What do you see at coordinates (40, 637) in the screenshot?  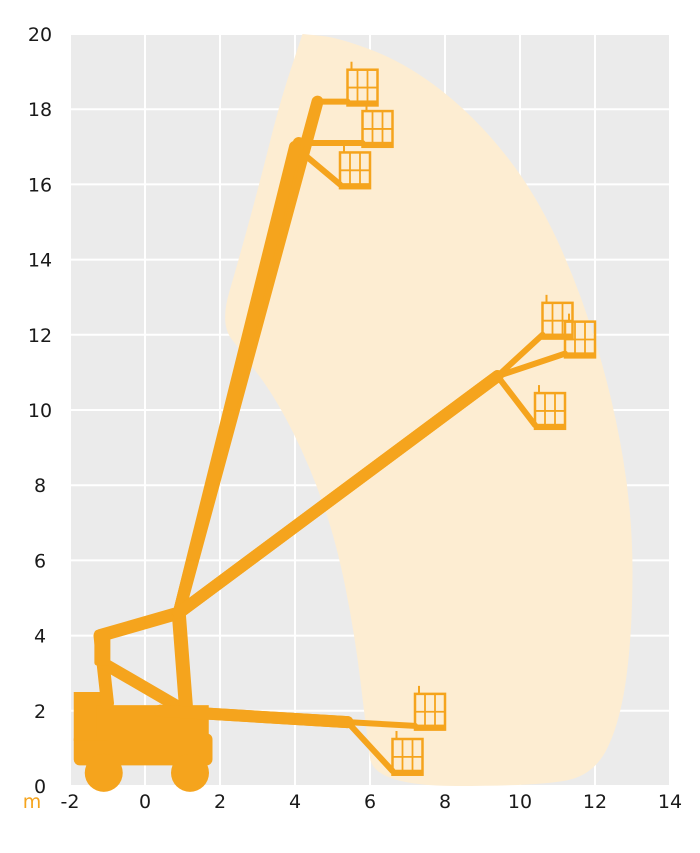 I see `y-tick-label: 4` at bounding box center [40, 637].